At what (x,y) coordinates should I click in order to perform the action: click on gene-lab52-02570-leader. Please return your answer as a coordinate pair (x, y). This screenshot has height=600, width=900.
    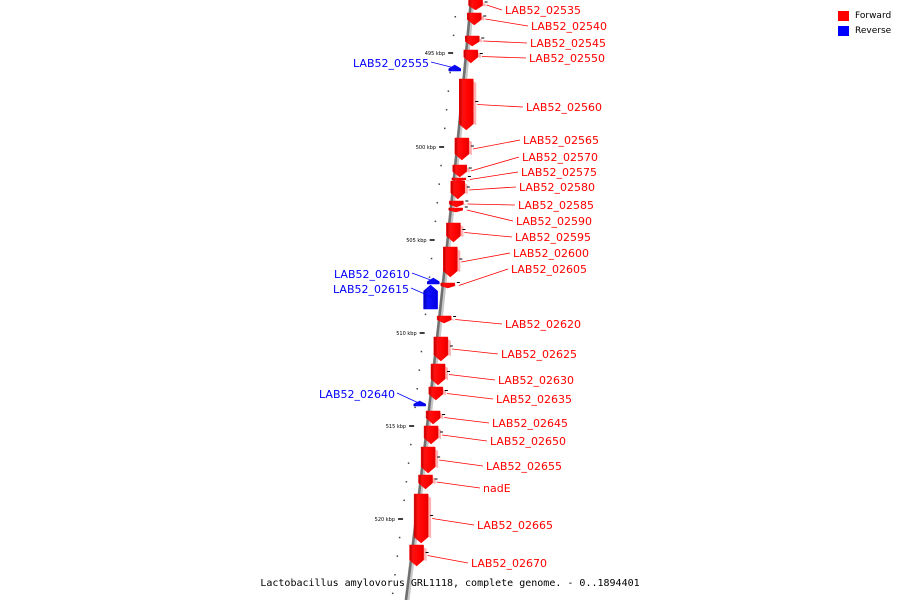
    Looking at the image, I should click on (495, 164).